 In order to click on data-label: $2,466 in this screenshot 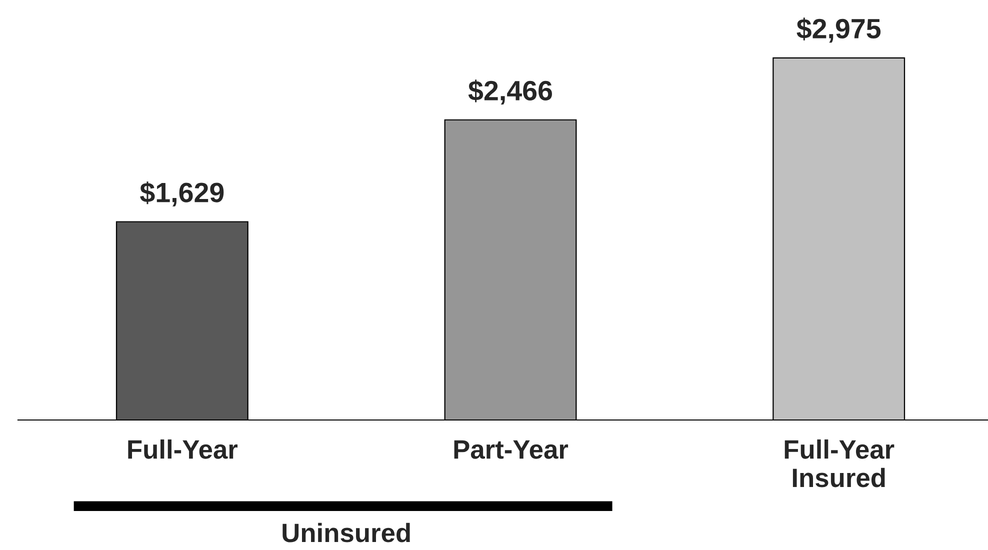, I will do `click(510, 92)`.